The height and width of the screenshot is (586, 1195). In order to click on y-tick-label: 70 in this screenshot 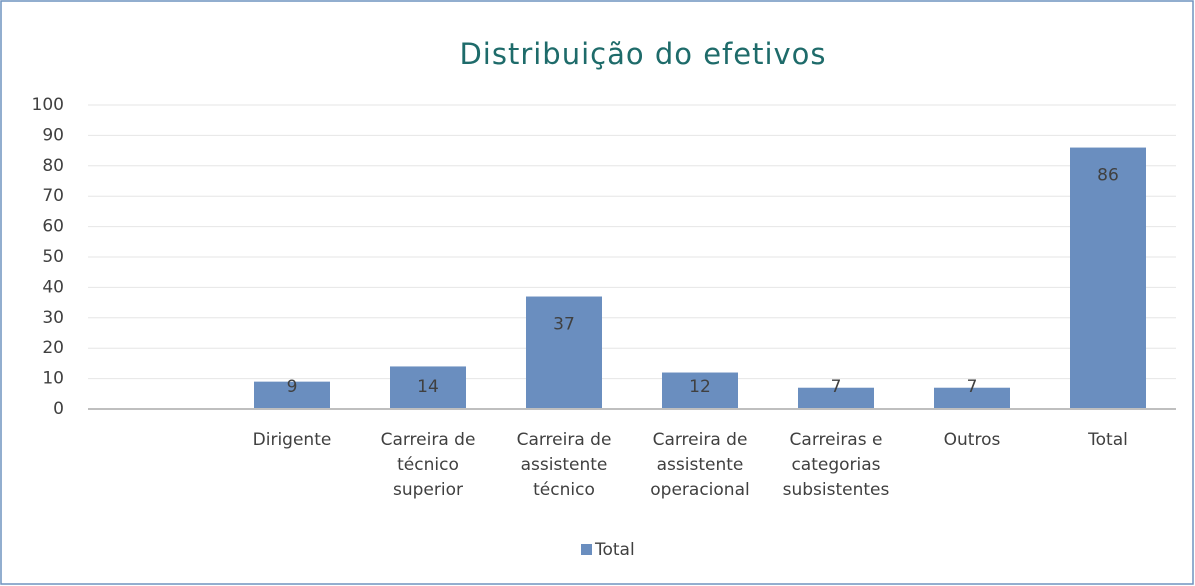, I will do `click(53, 196)`.